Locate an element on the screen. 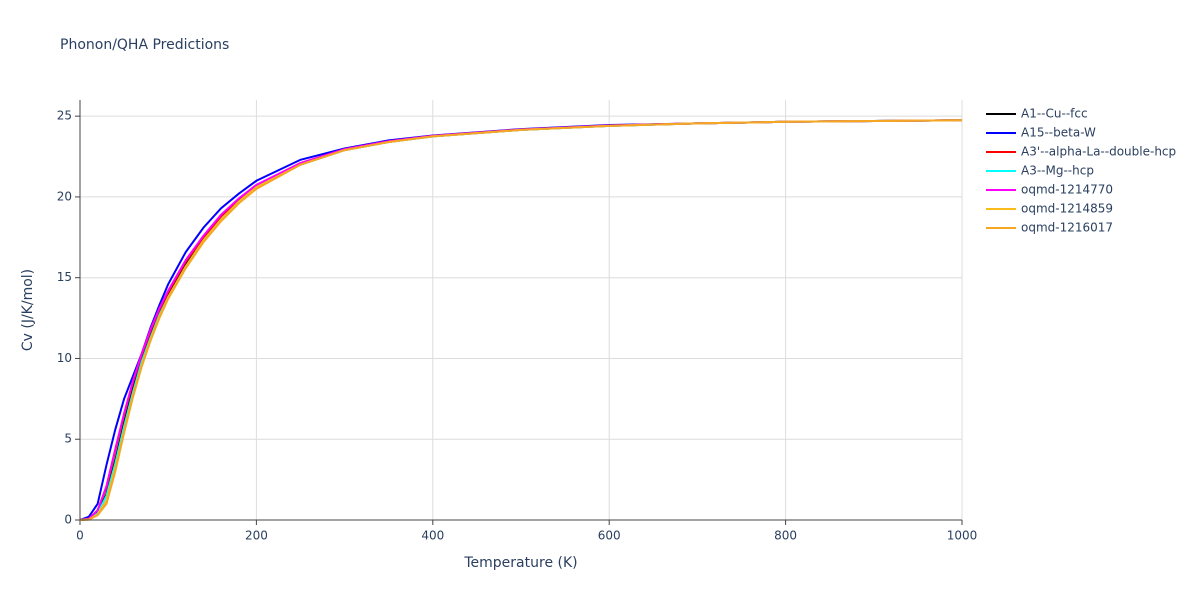 The image size is (1200, 600). x-tick-label: 200 is located at coordinates (256, 536).